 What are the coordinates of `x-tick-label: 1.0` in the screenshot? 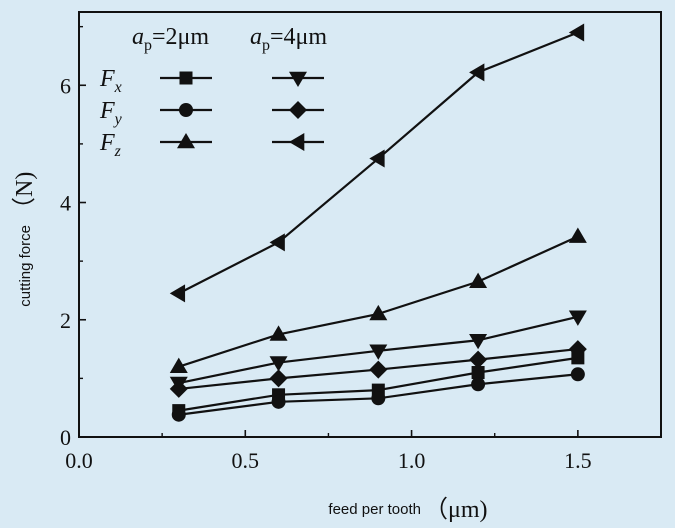 It's located at (412, 460).